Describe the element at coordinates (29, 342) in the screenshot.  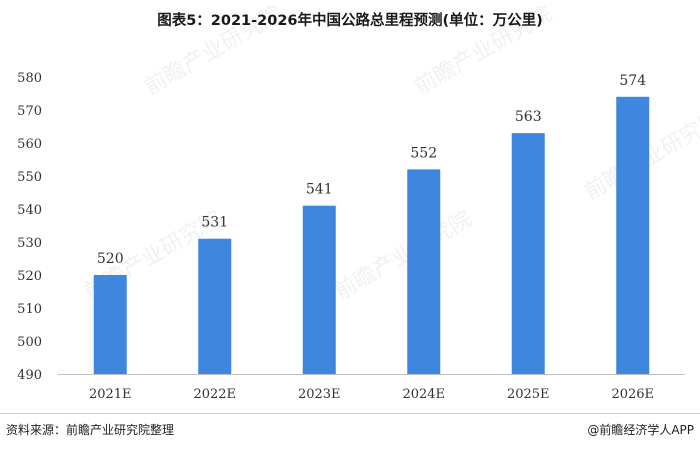
I see `y-tick-label: 500` at that location.